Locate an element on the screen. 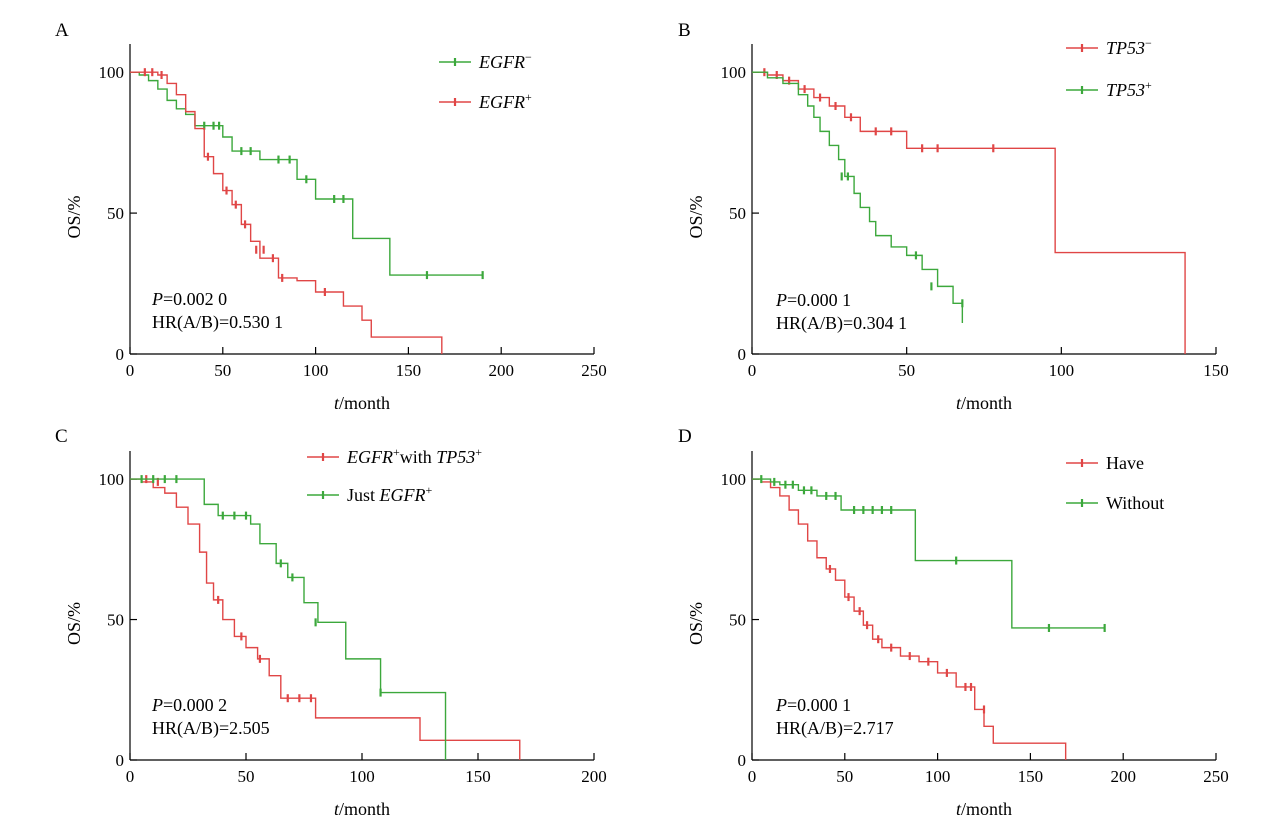 This screenshot has height=827, width=1270. legend-label: Just EGFR+ is located at coordinates (390, 494).